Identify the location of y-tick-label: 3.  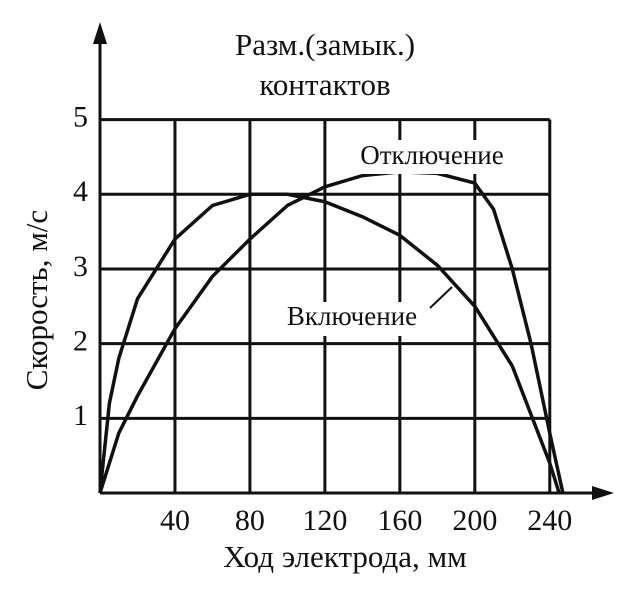
(80, 266).